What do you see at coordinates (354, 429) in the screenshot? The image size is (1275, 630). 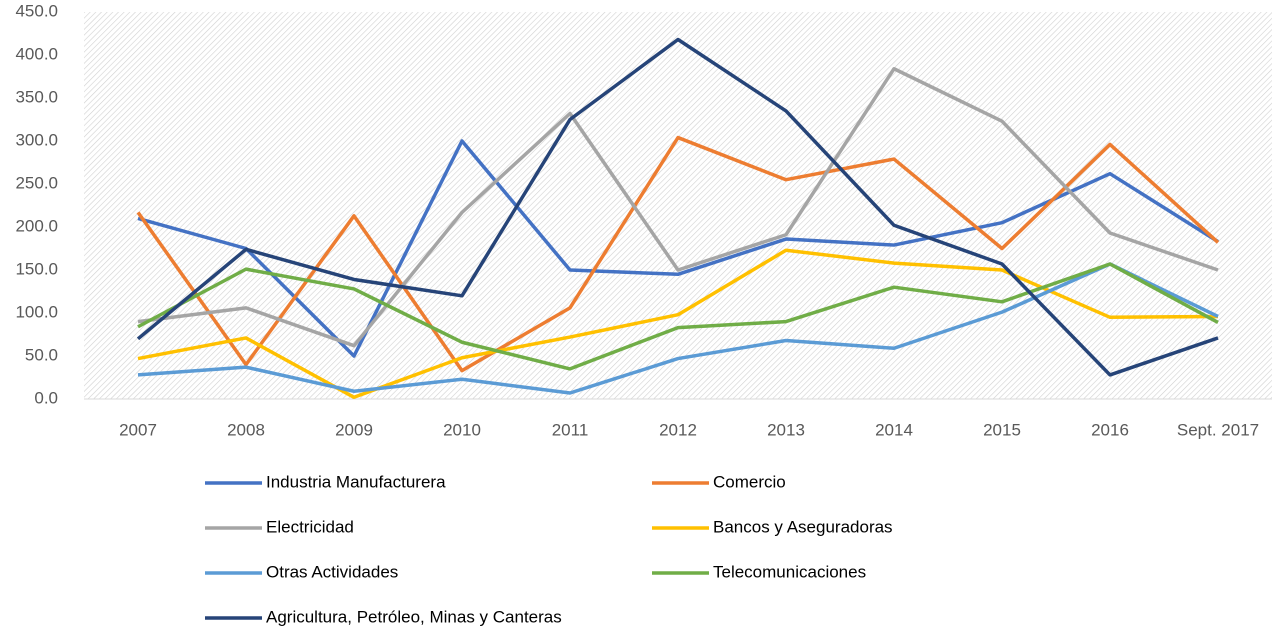 I see `x-tick-label: 2009` at bounding box center [354, 429].